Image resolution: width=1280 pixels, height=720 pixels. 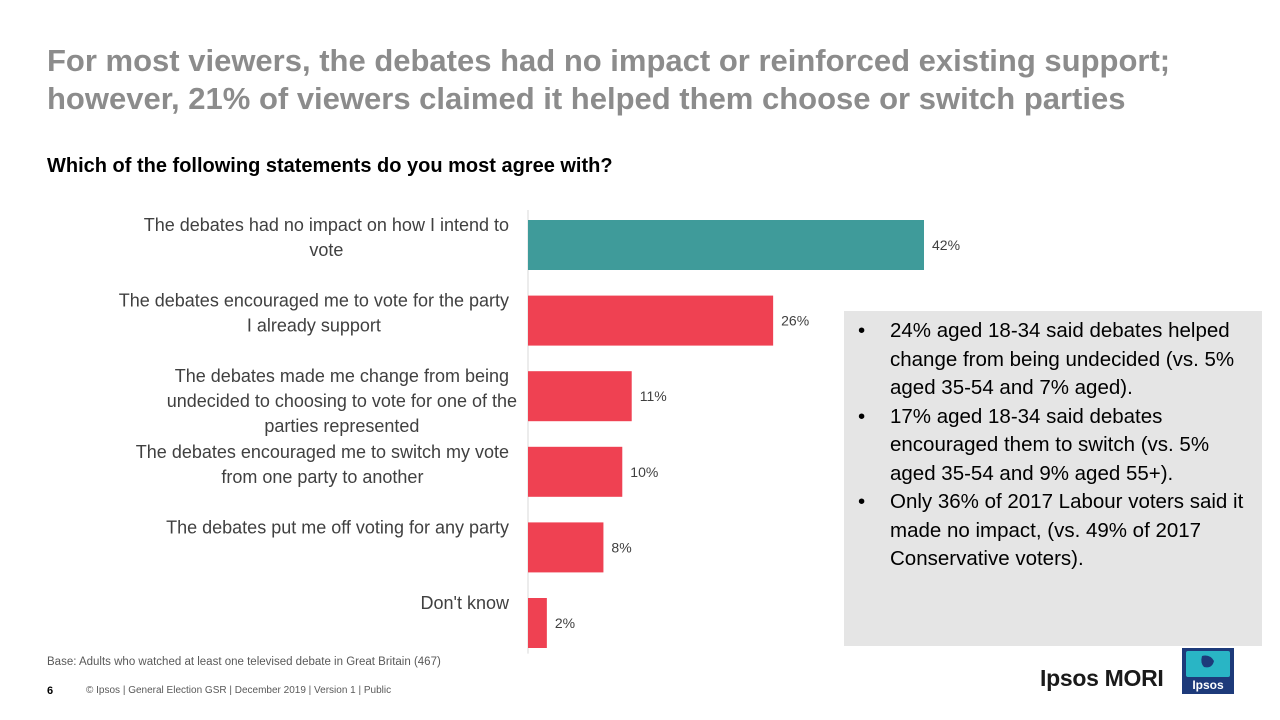 I want to click on category-label-2-line-2: parties represented, so click(x=341, y=426).